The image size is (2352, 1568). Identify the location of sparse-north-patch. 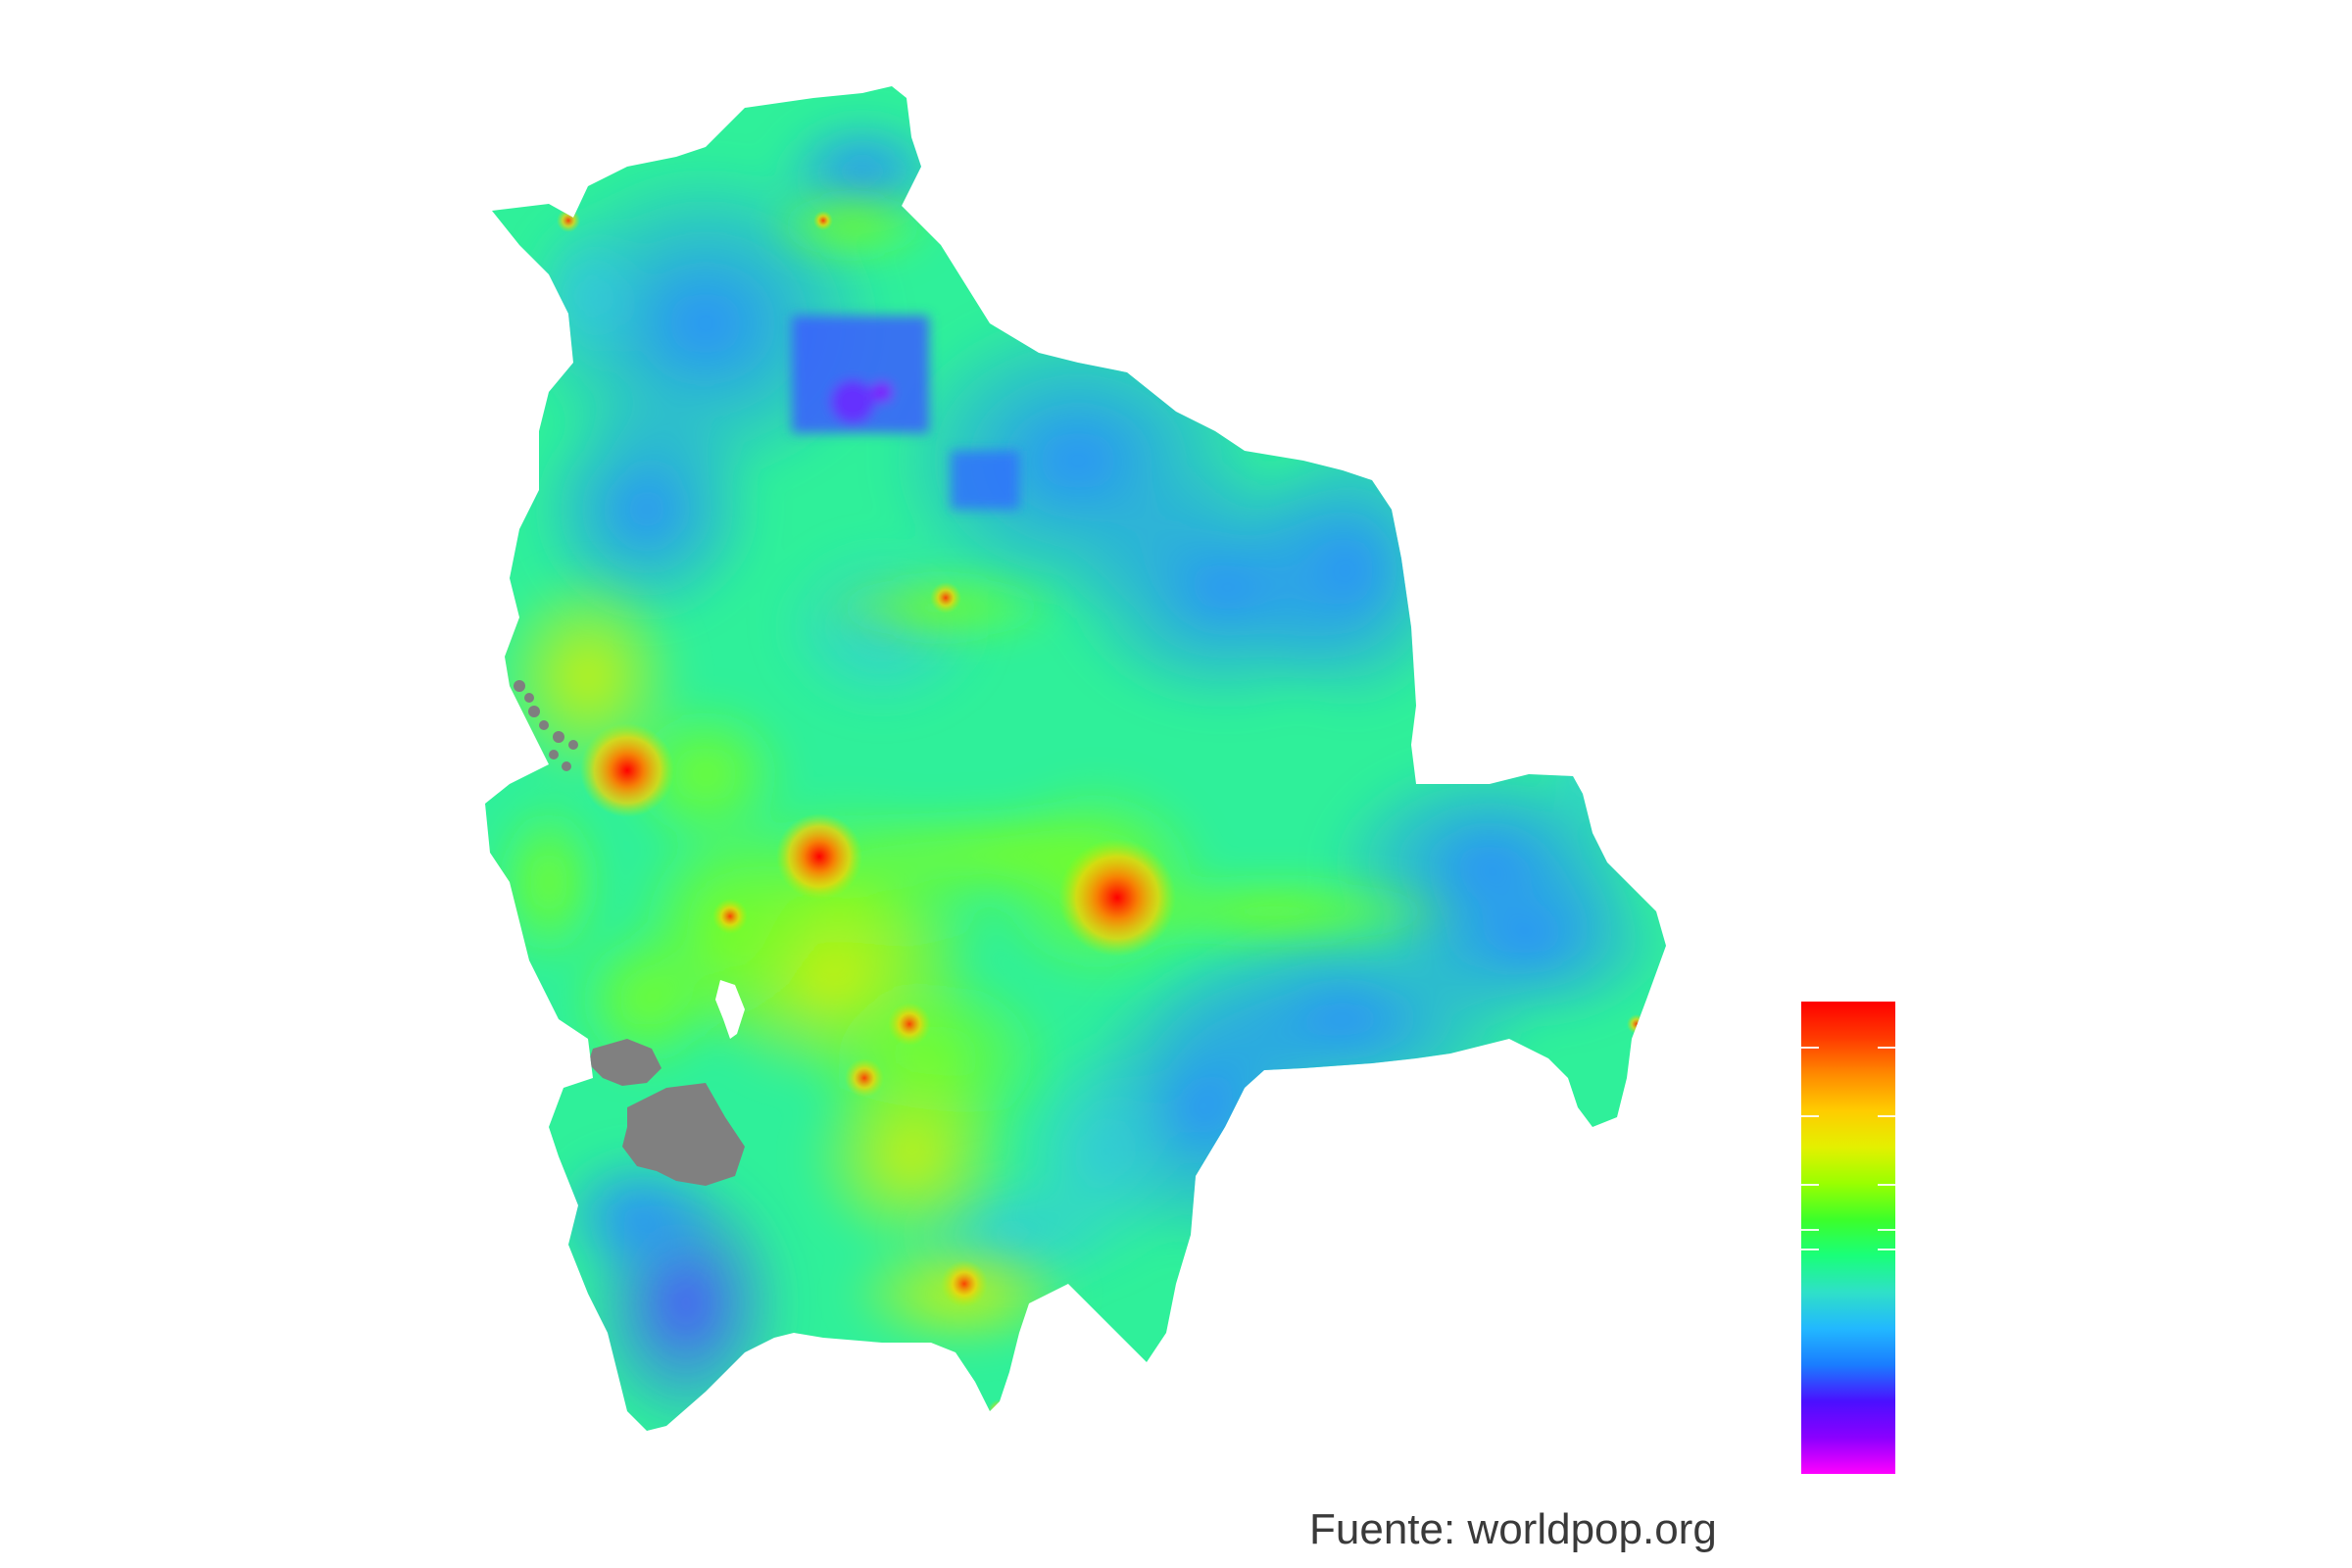
(905, 413).